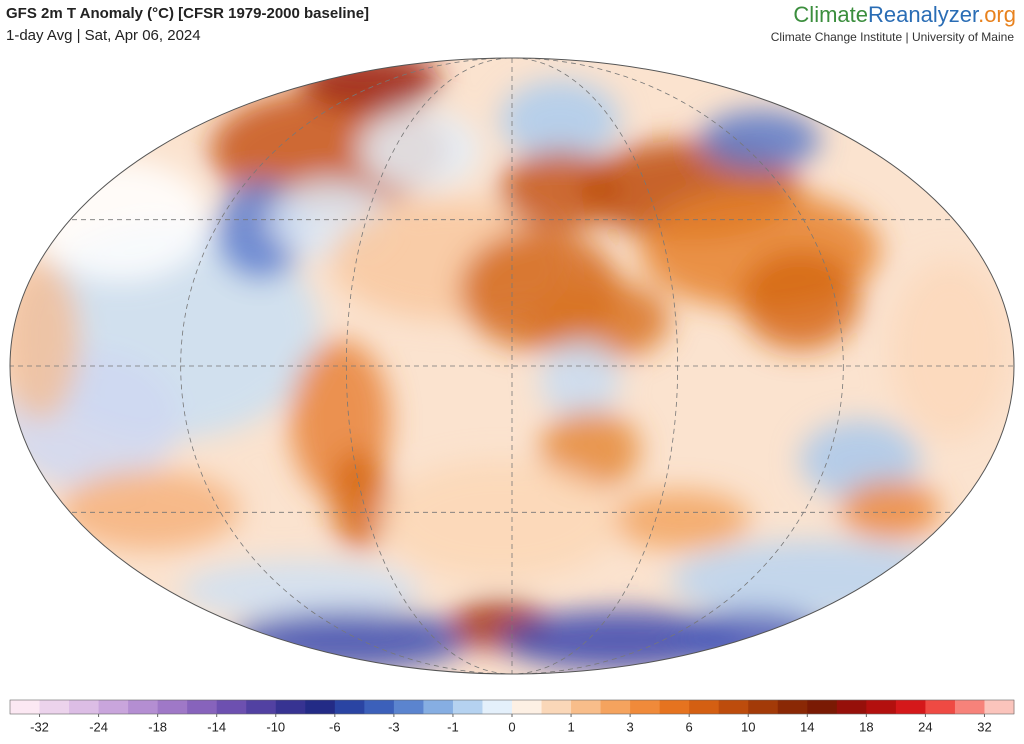 This screenshot has width=1024, height=744. Describe the element at coordinates (925, 726) in the screenshot. I see `colorbar-label: 24` at that location.